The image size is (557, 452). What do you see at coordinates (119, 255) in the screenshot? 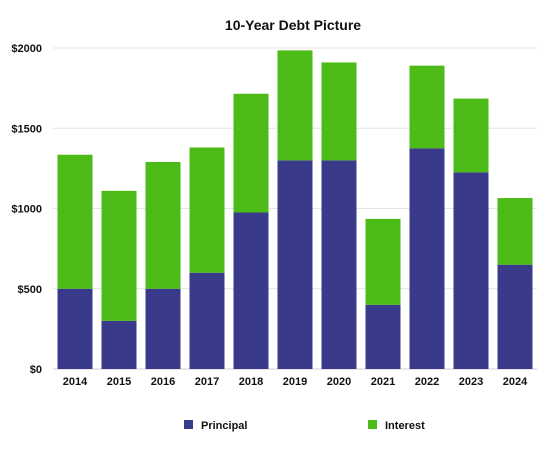
I see `bar-interest-2015` at bounding box center [119, 255].